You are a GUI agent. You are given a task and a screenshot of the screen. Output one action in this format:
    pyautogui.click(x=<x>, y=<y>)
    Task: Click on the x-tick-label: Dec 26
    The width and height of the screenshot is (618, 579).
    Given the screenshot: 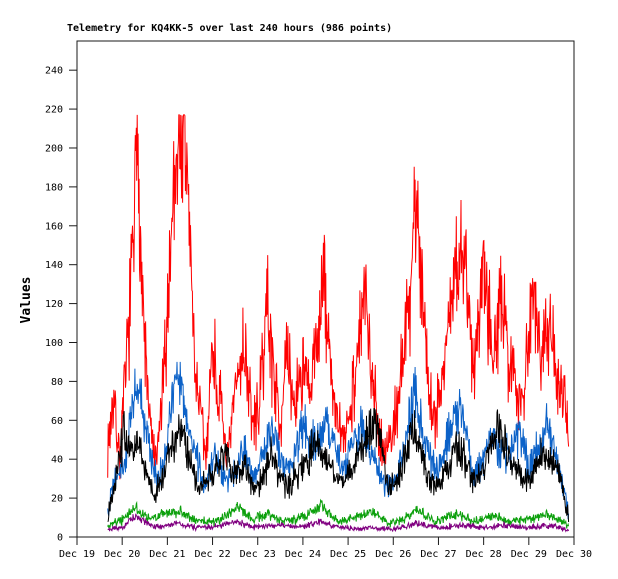 What is the action you would take?
    pyautogui.click(x=393, y=554)
    